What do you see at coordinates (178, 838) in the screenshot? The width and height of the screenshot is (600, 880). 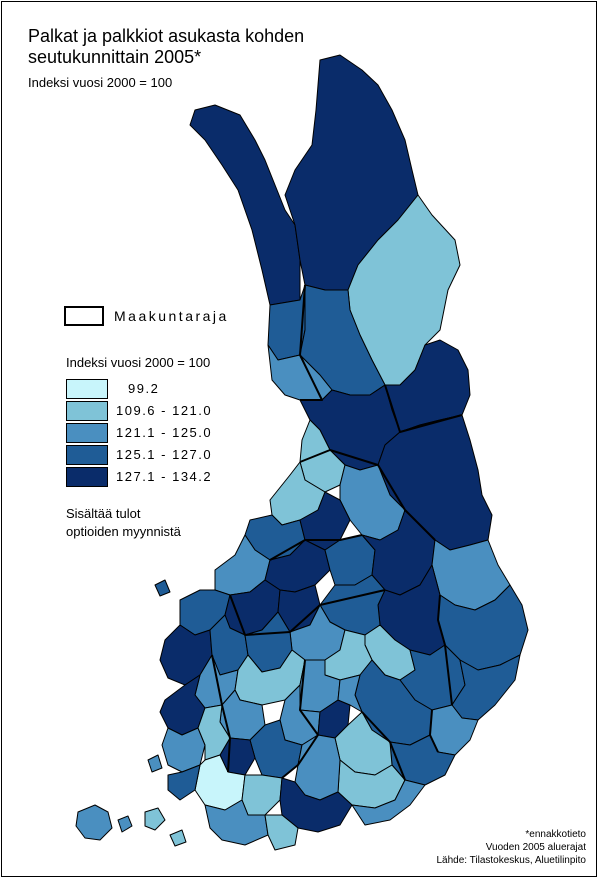 I see `region-archipelago-isle` at bounding box center [178, 838].